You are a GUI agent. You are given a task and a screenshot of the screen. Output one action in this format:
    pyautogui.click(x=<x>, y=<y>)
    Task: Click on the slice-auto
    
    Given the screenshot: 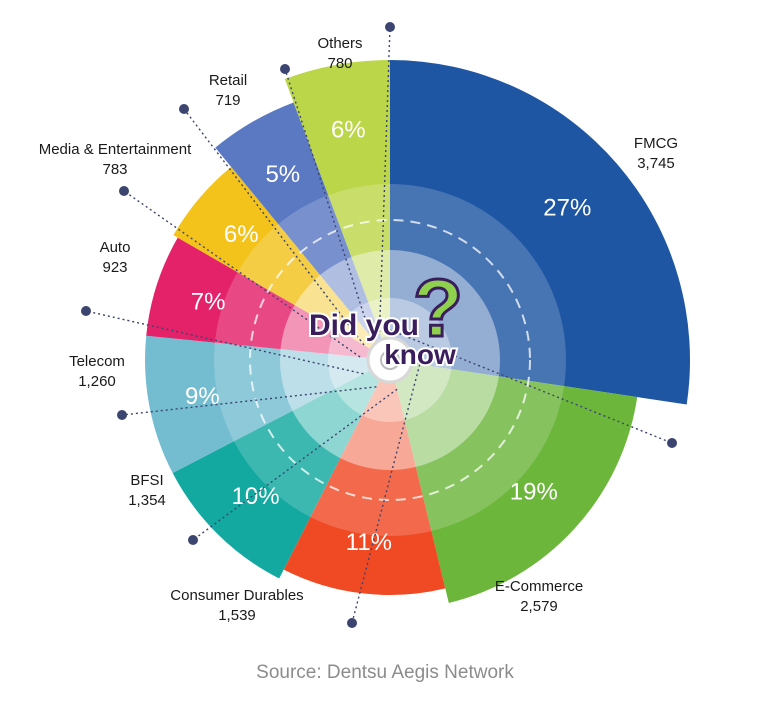 What is the action you would take?
    pyautogui.click(x=268, y=298)
    